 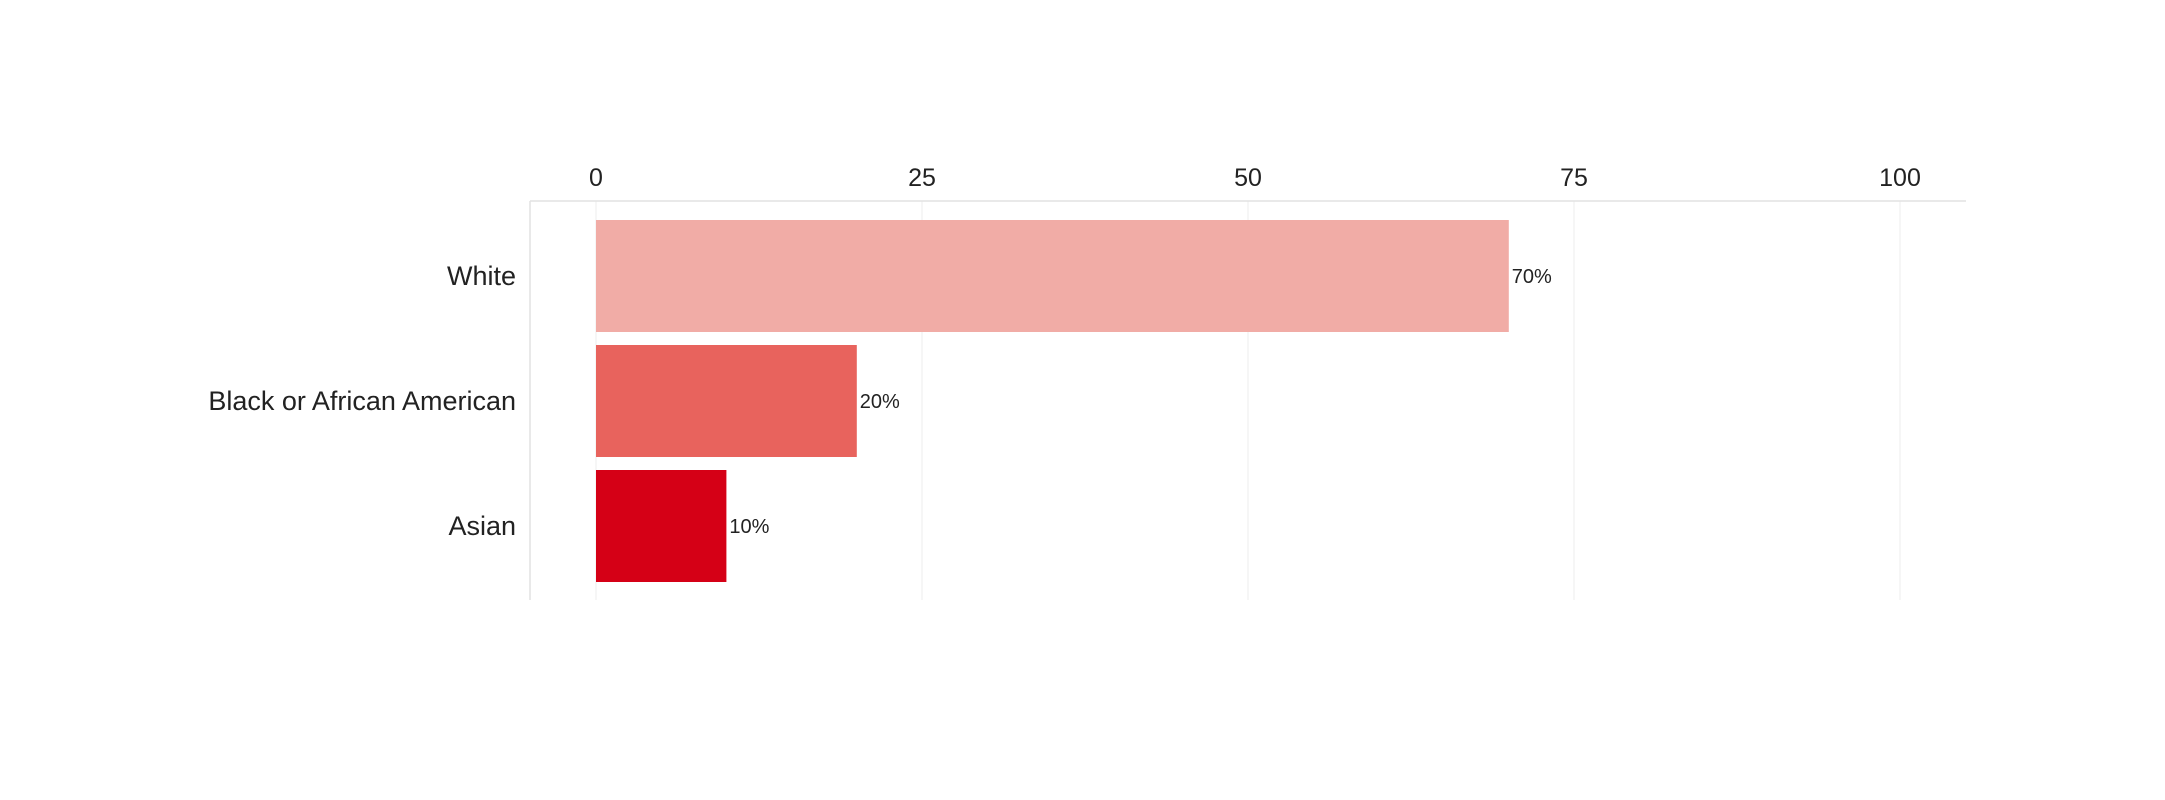 What do you see at coordinates (596, 178) in the screenshot?
I see `x-tick-label-0: 0` at bounding box center [596, 178].